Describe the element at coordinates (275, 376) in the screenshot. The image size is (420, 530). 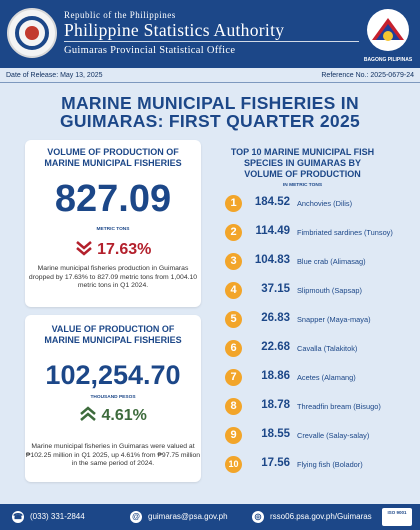
I see `species-volume: 18.86` at that location.